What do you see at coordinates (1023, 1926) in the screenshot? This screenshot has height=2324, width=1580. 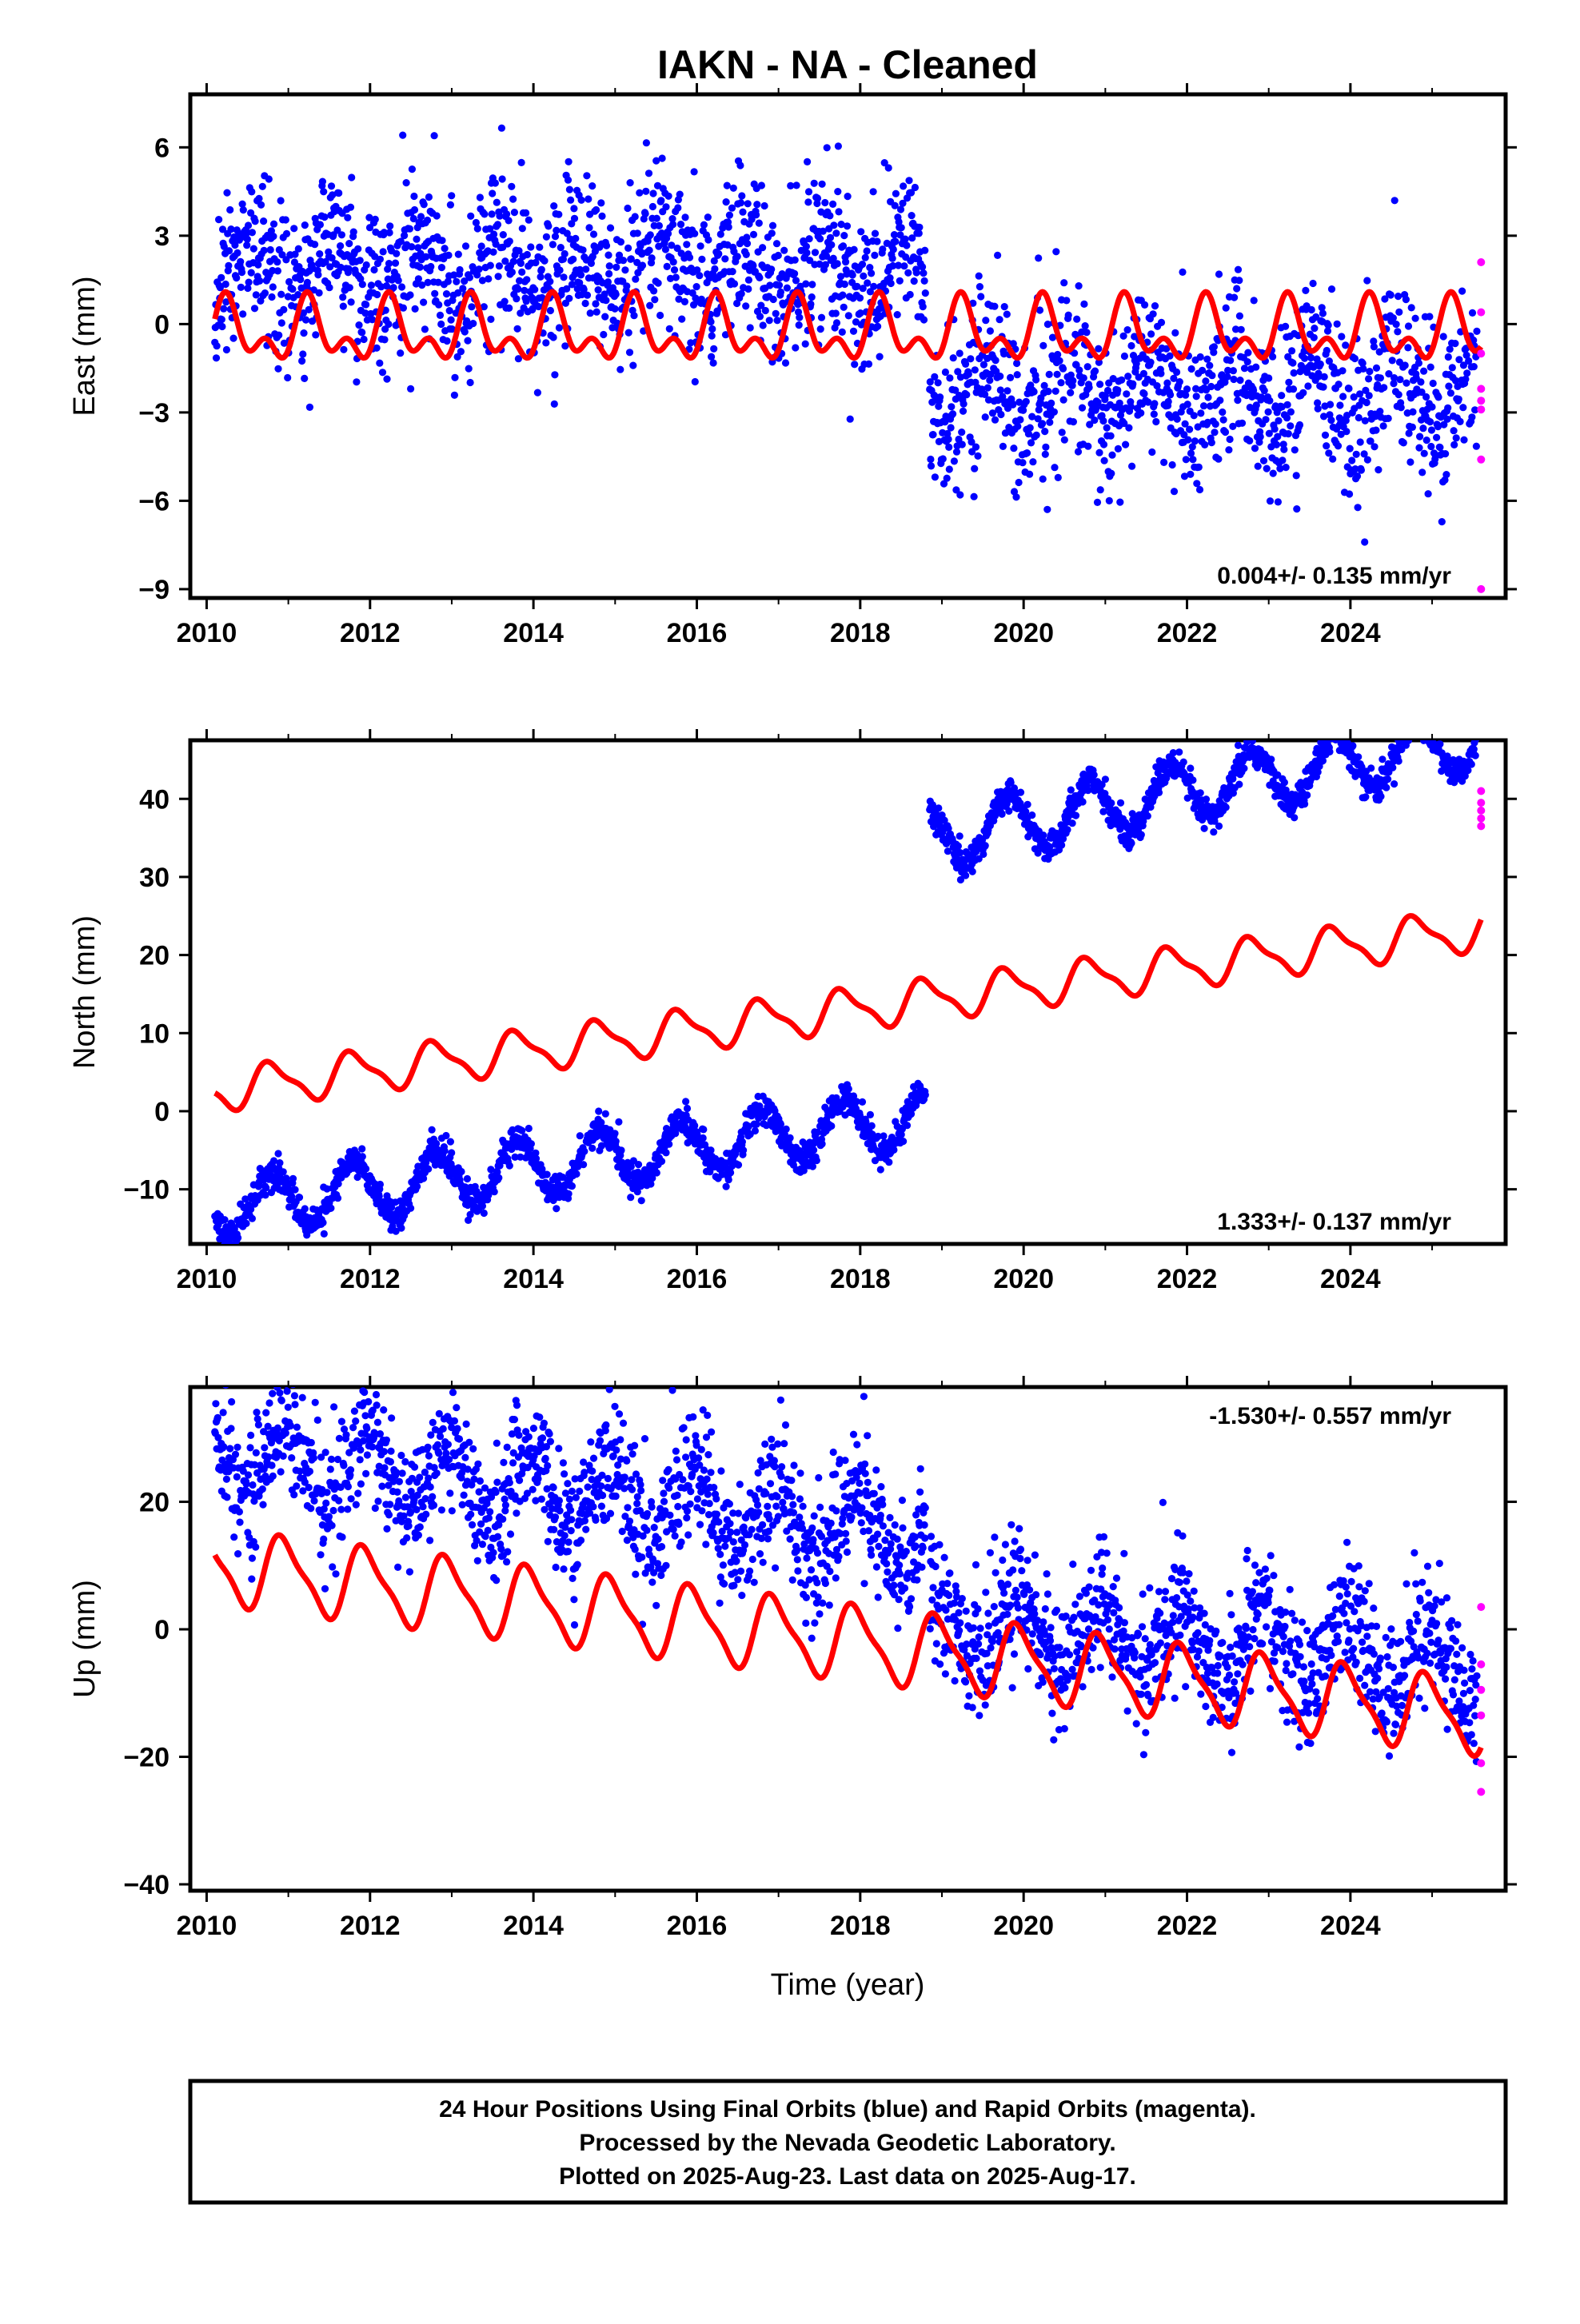 I see `up-x-tick-label: 2020` at bounding box center [1023, 1926].